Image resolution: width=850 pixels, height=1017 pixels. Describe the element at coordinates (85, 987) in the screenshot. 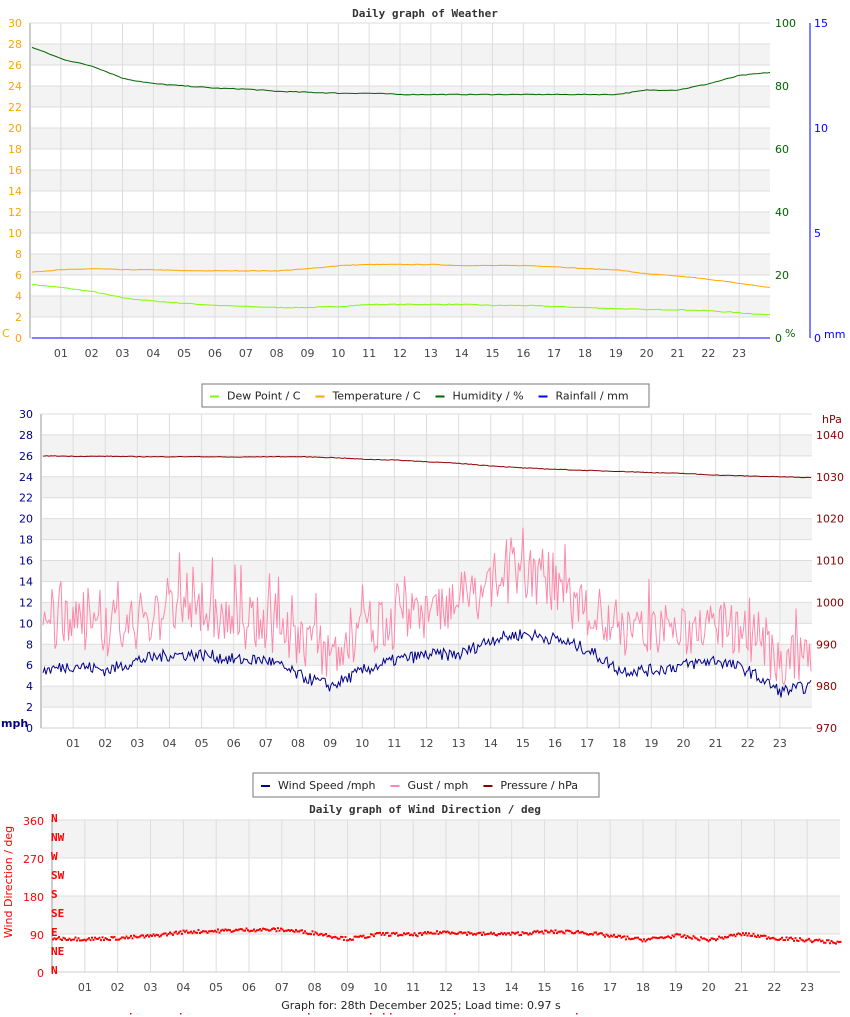

I see `hour-tick-label: 01` at that location.